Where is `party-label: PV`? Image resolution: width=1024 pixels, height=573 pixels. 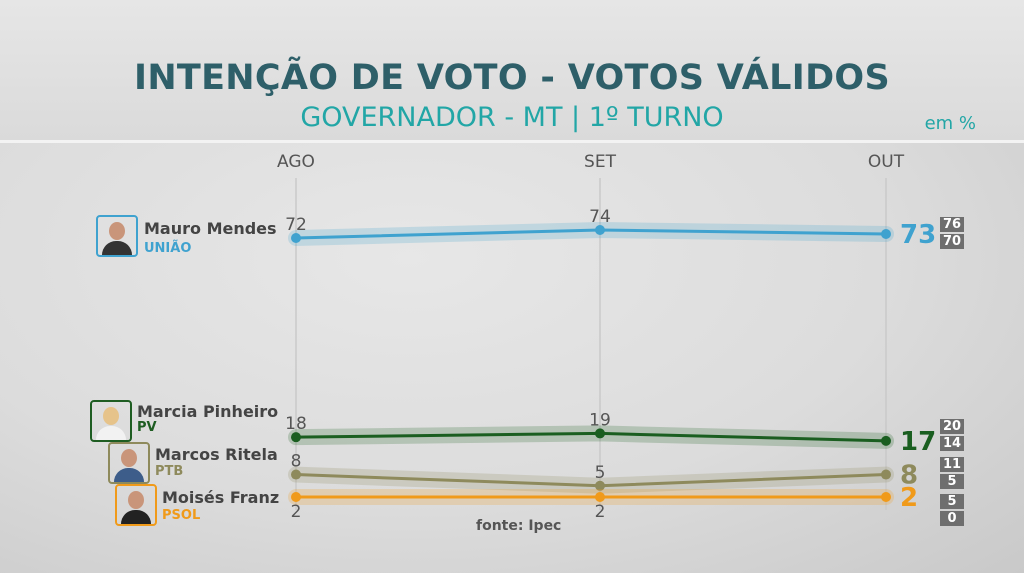
party-label: PV is located at coordinates (147, 427).